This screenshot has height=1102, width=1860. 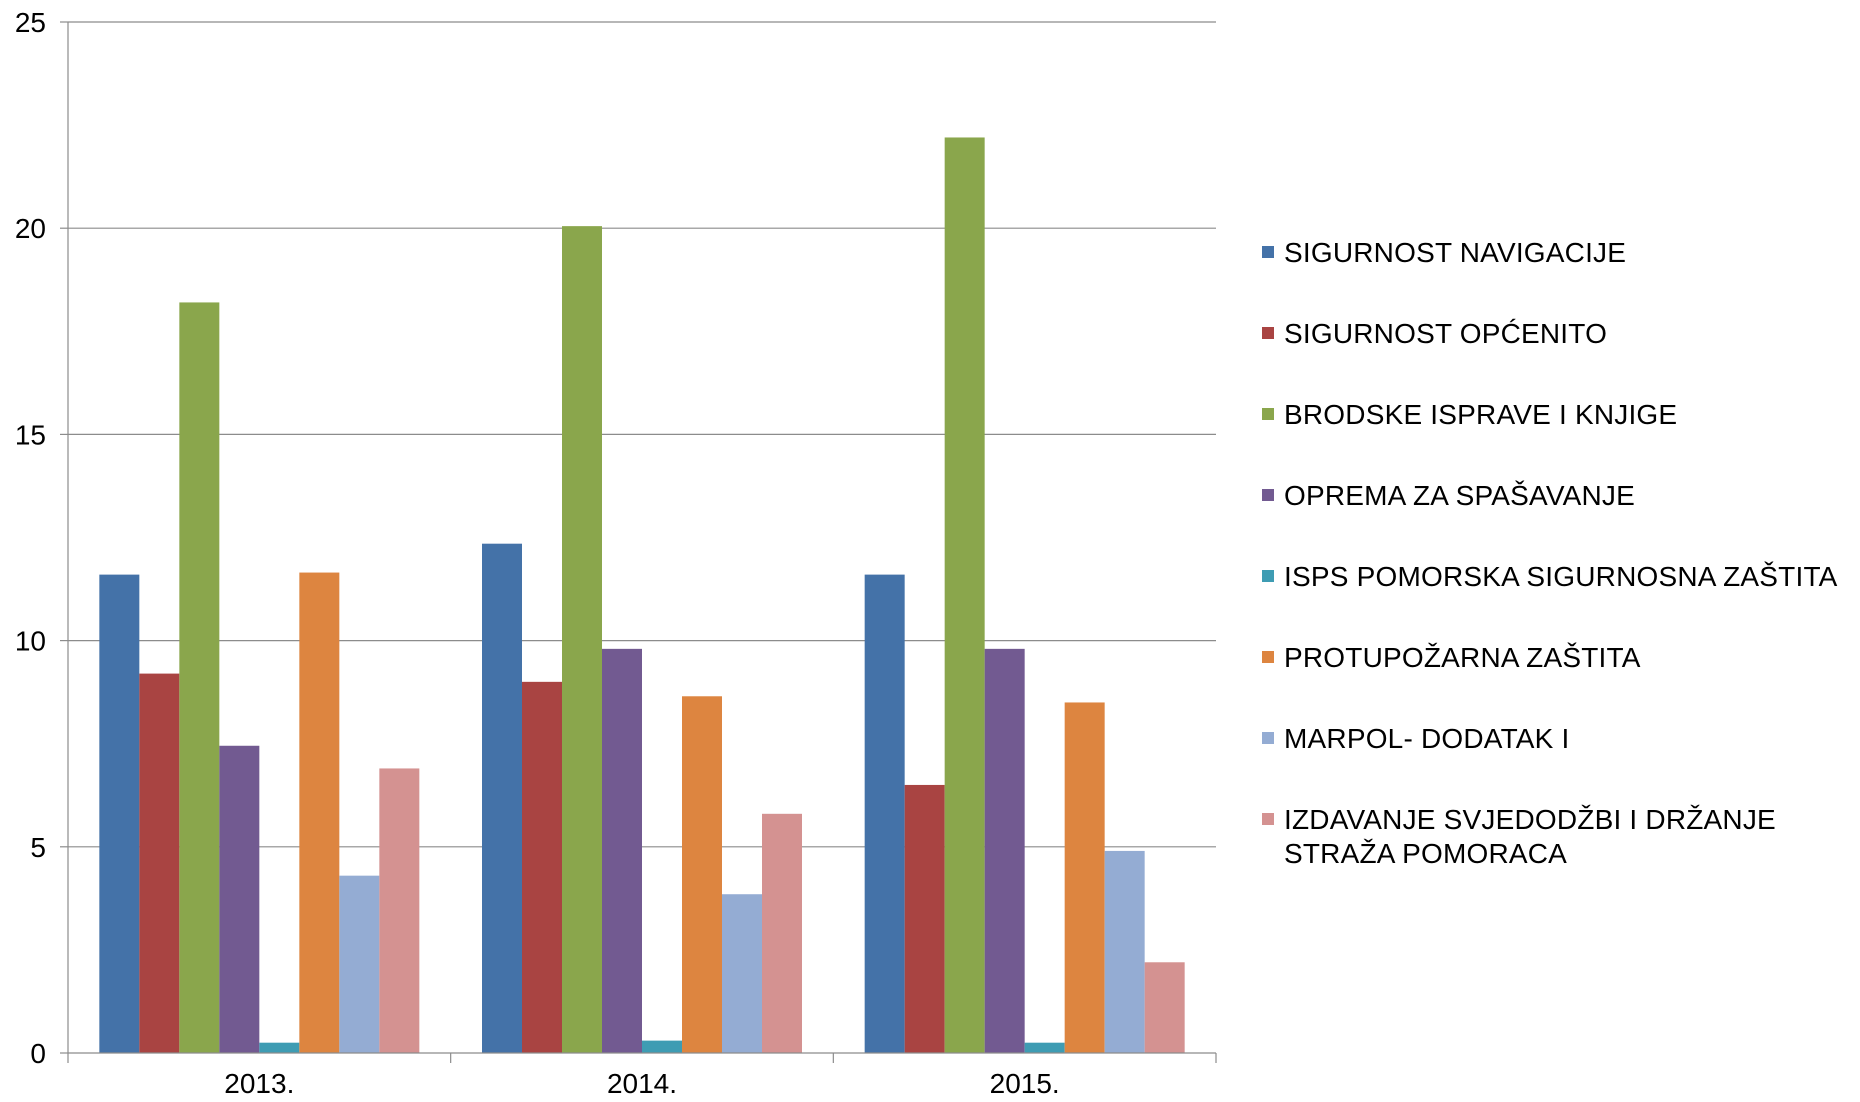 I want to click on legend-item: BRODSKE ISPRAVE I KNJIGE, so click(x=1561, y=415).